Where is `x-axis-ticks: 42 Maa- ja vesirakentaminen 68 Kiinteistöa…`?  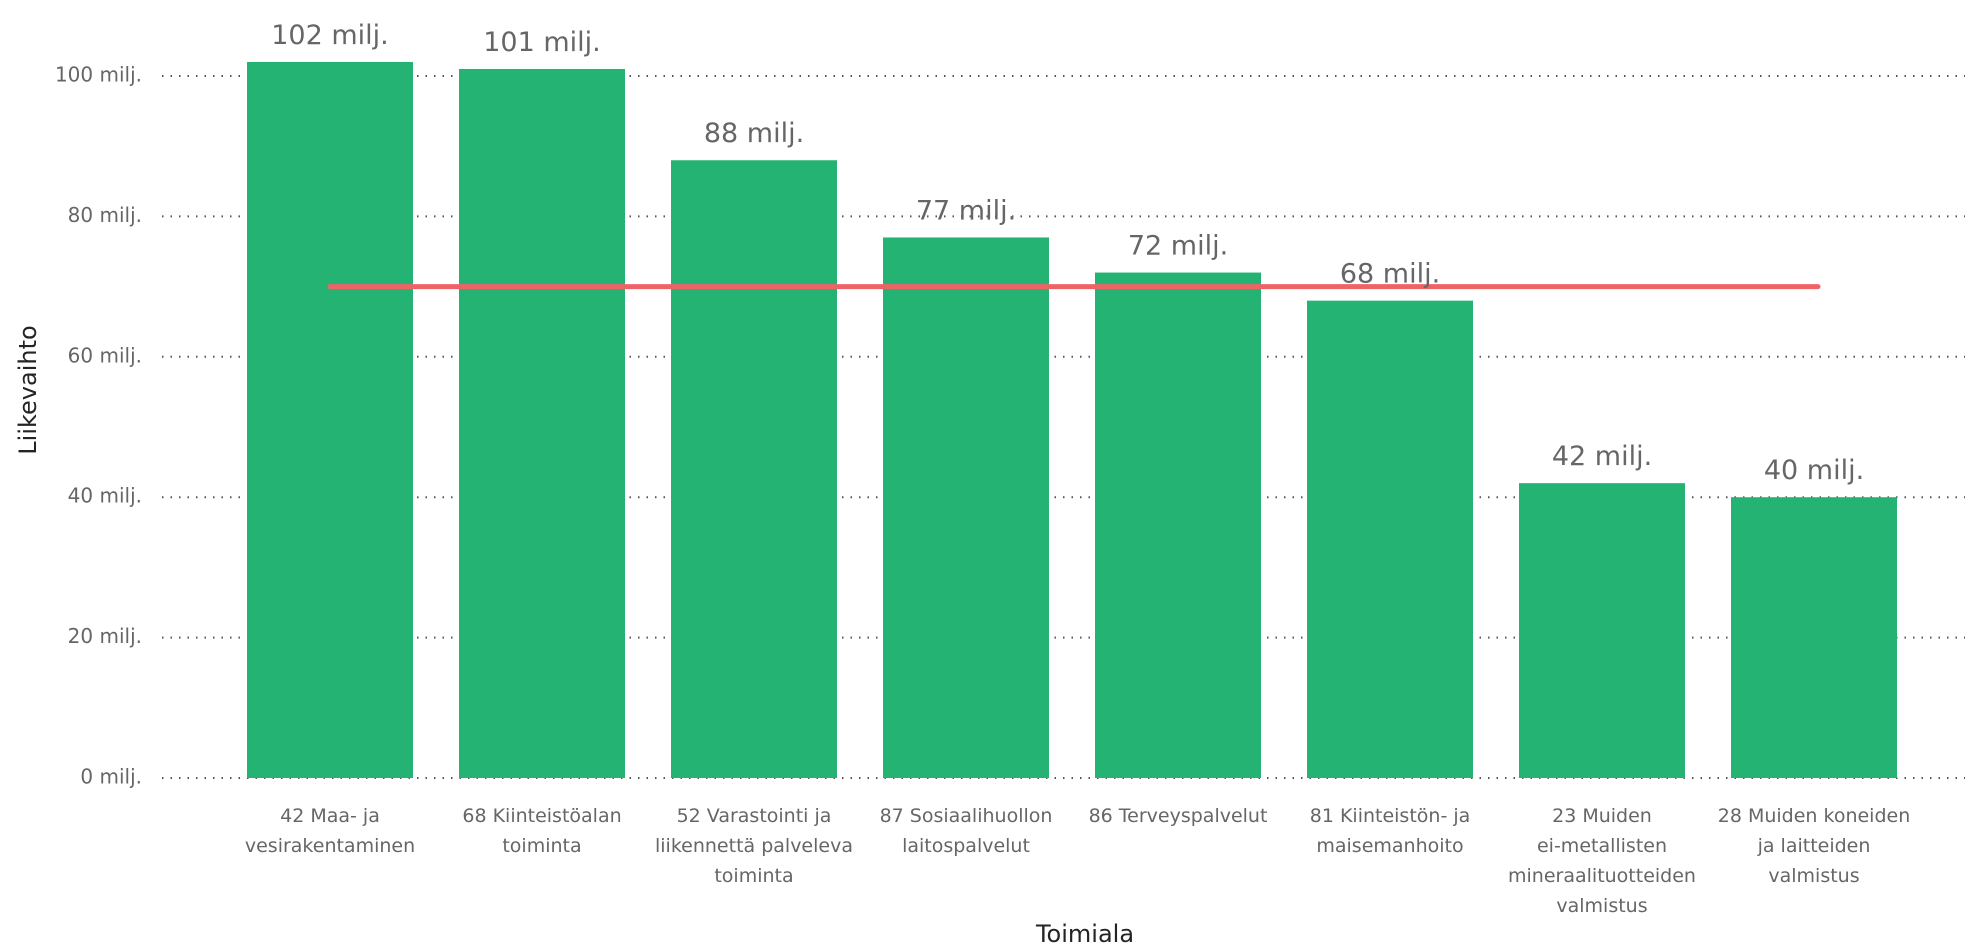 x-axis-ticks: 42 Maa- ja vesirakentaminen 68 Kiinteistöa… is located at coordinates (1077, 861).